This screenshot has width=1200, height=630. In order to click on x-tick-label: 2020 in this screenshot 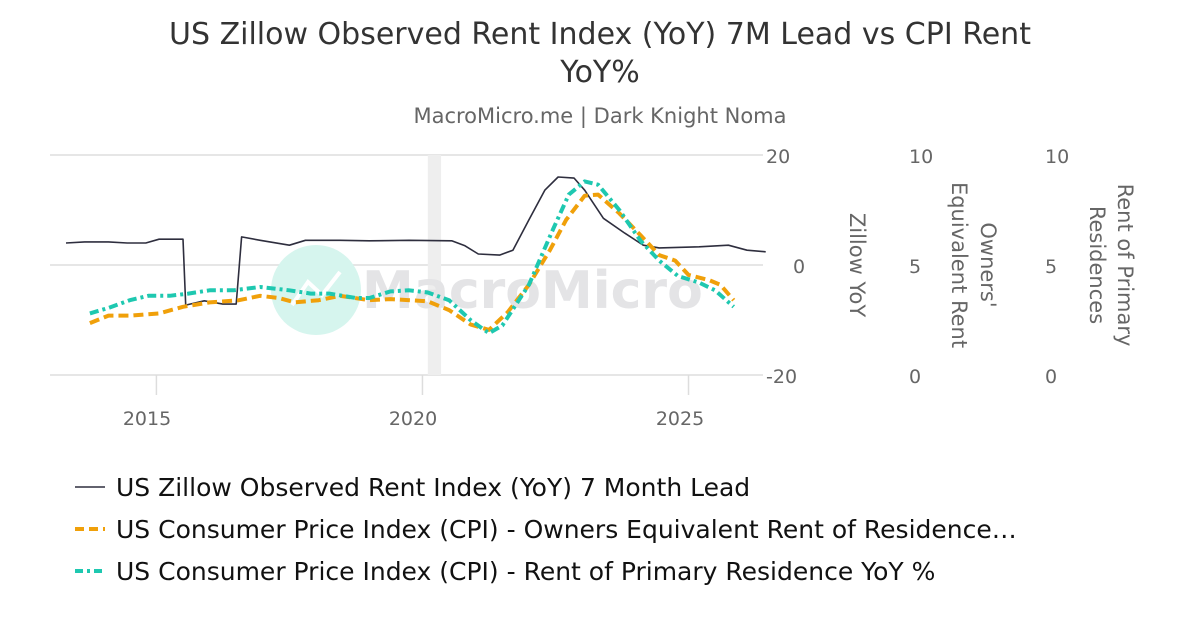, I will do `click(413, 419)`.